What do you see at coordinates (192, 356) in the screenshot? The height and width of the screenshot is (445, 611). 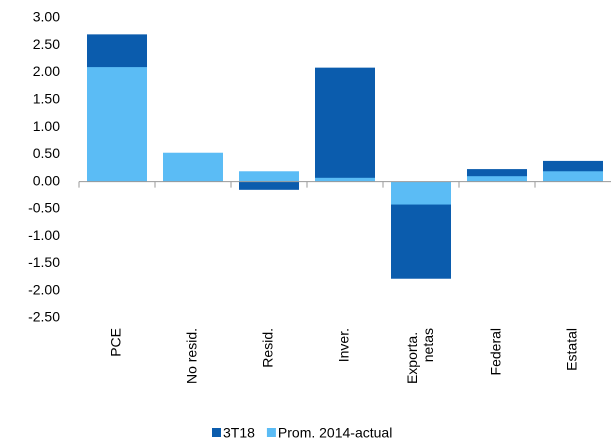 I see `x-tick-label: No resid.` at bounding box center [192, 356].